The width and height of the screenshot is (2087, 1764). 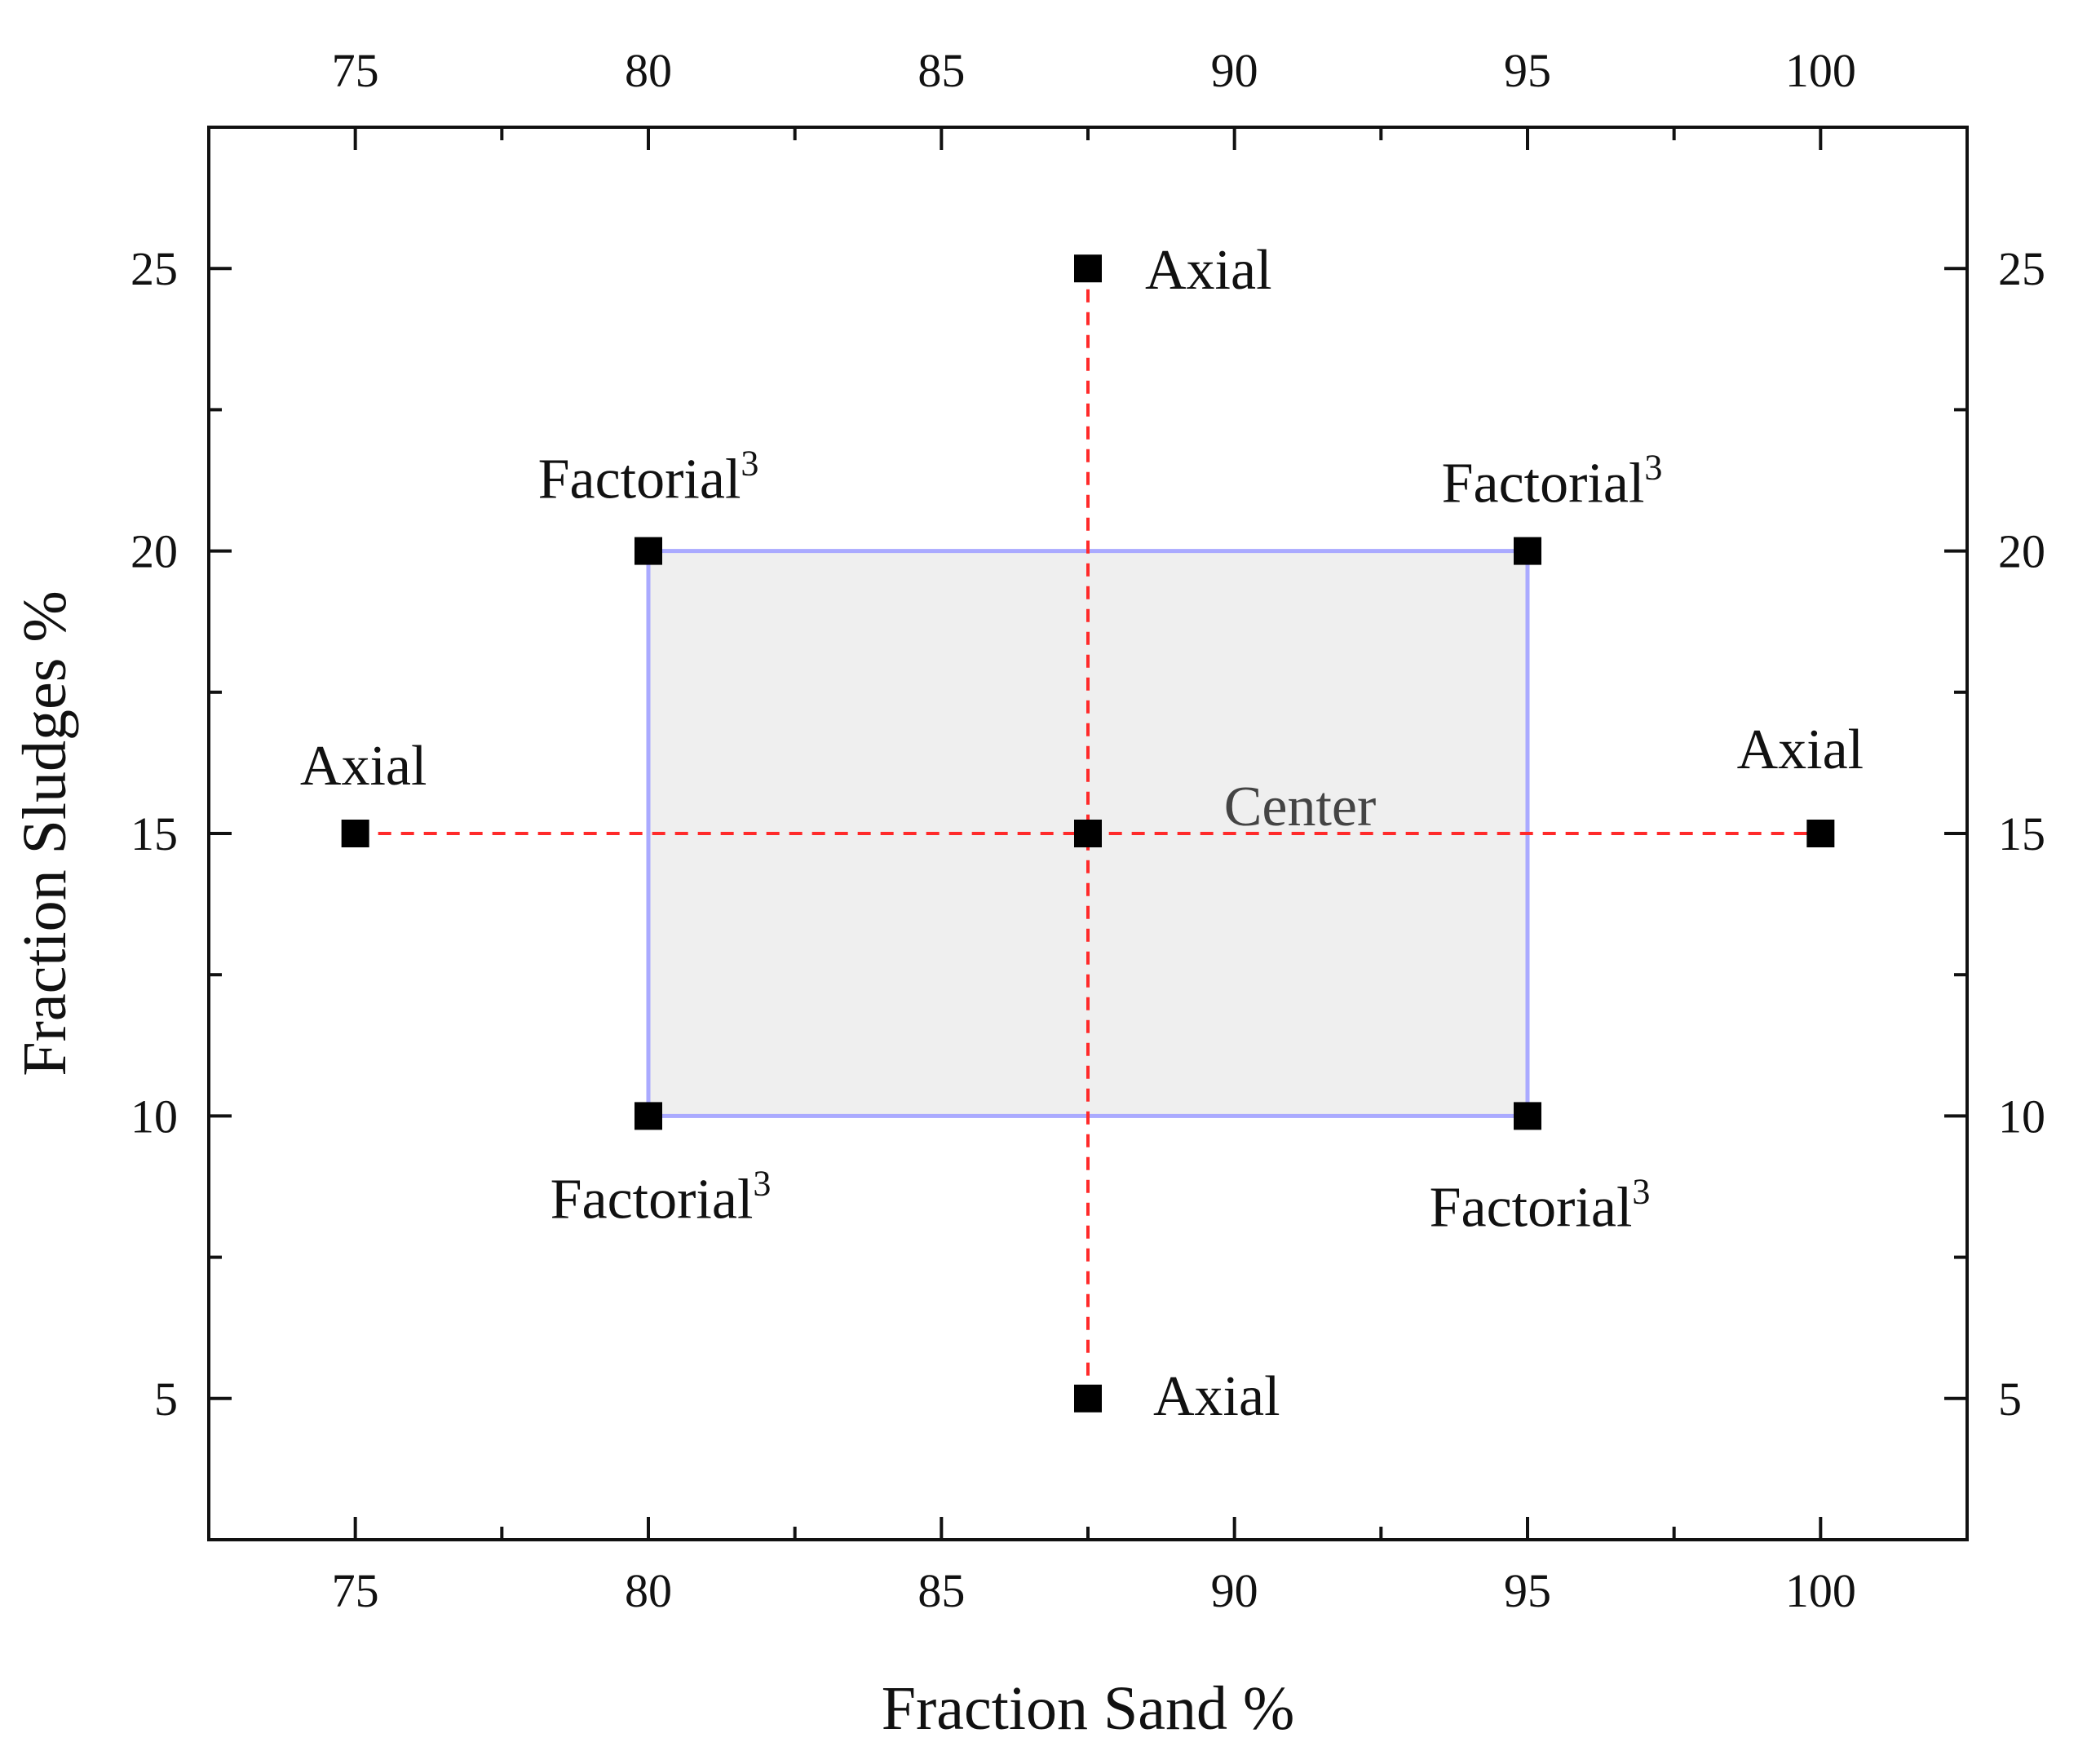 I want to click on y-tick-label-left: 15, so click(x=154, y=833).